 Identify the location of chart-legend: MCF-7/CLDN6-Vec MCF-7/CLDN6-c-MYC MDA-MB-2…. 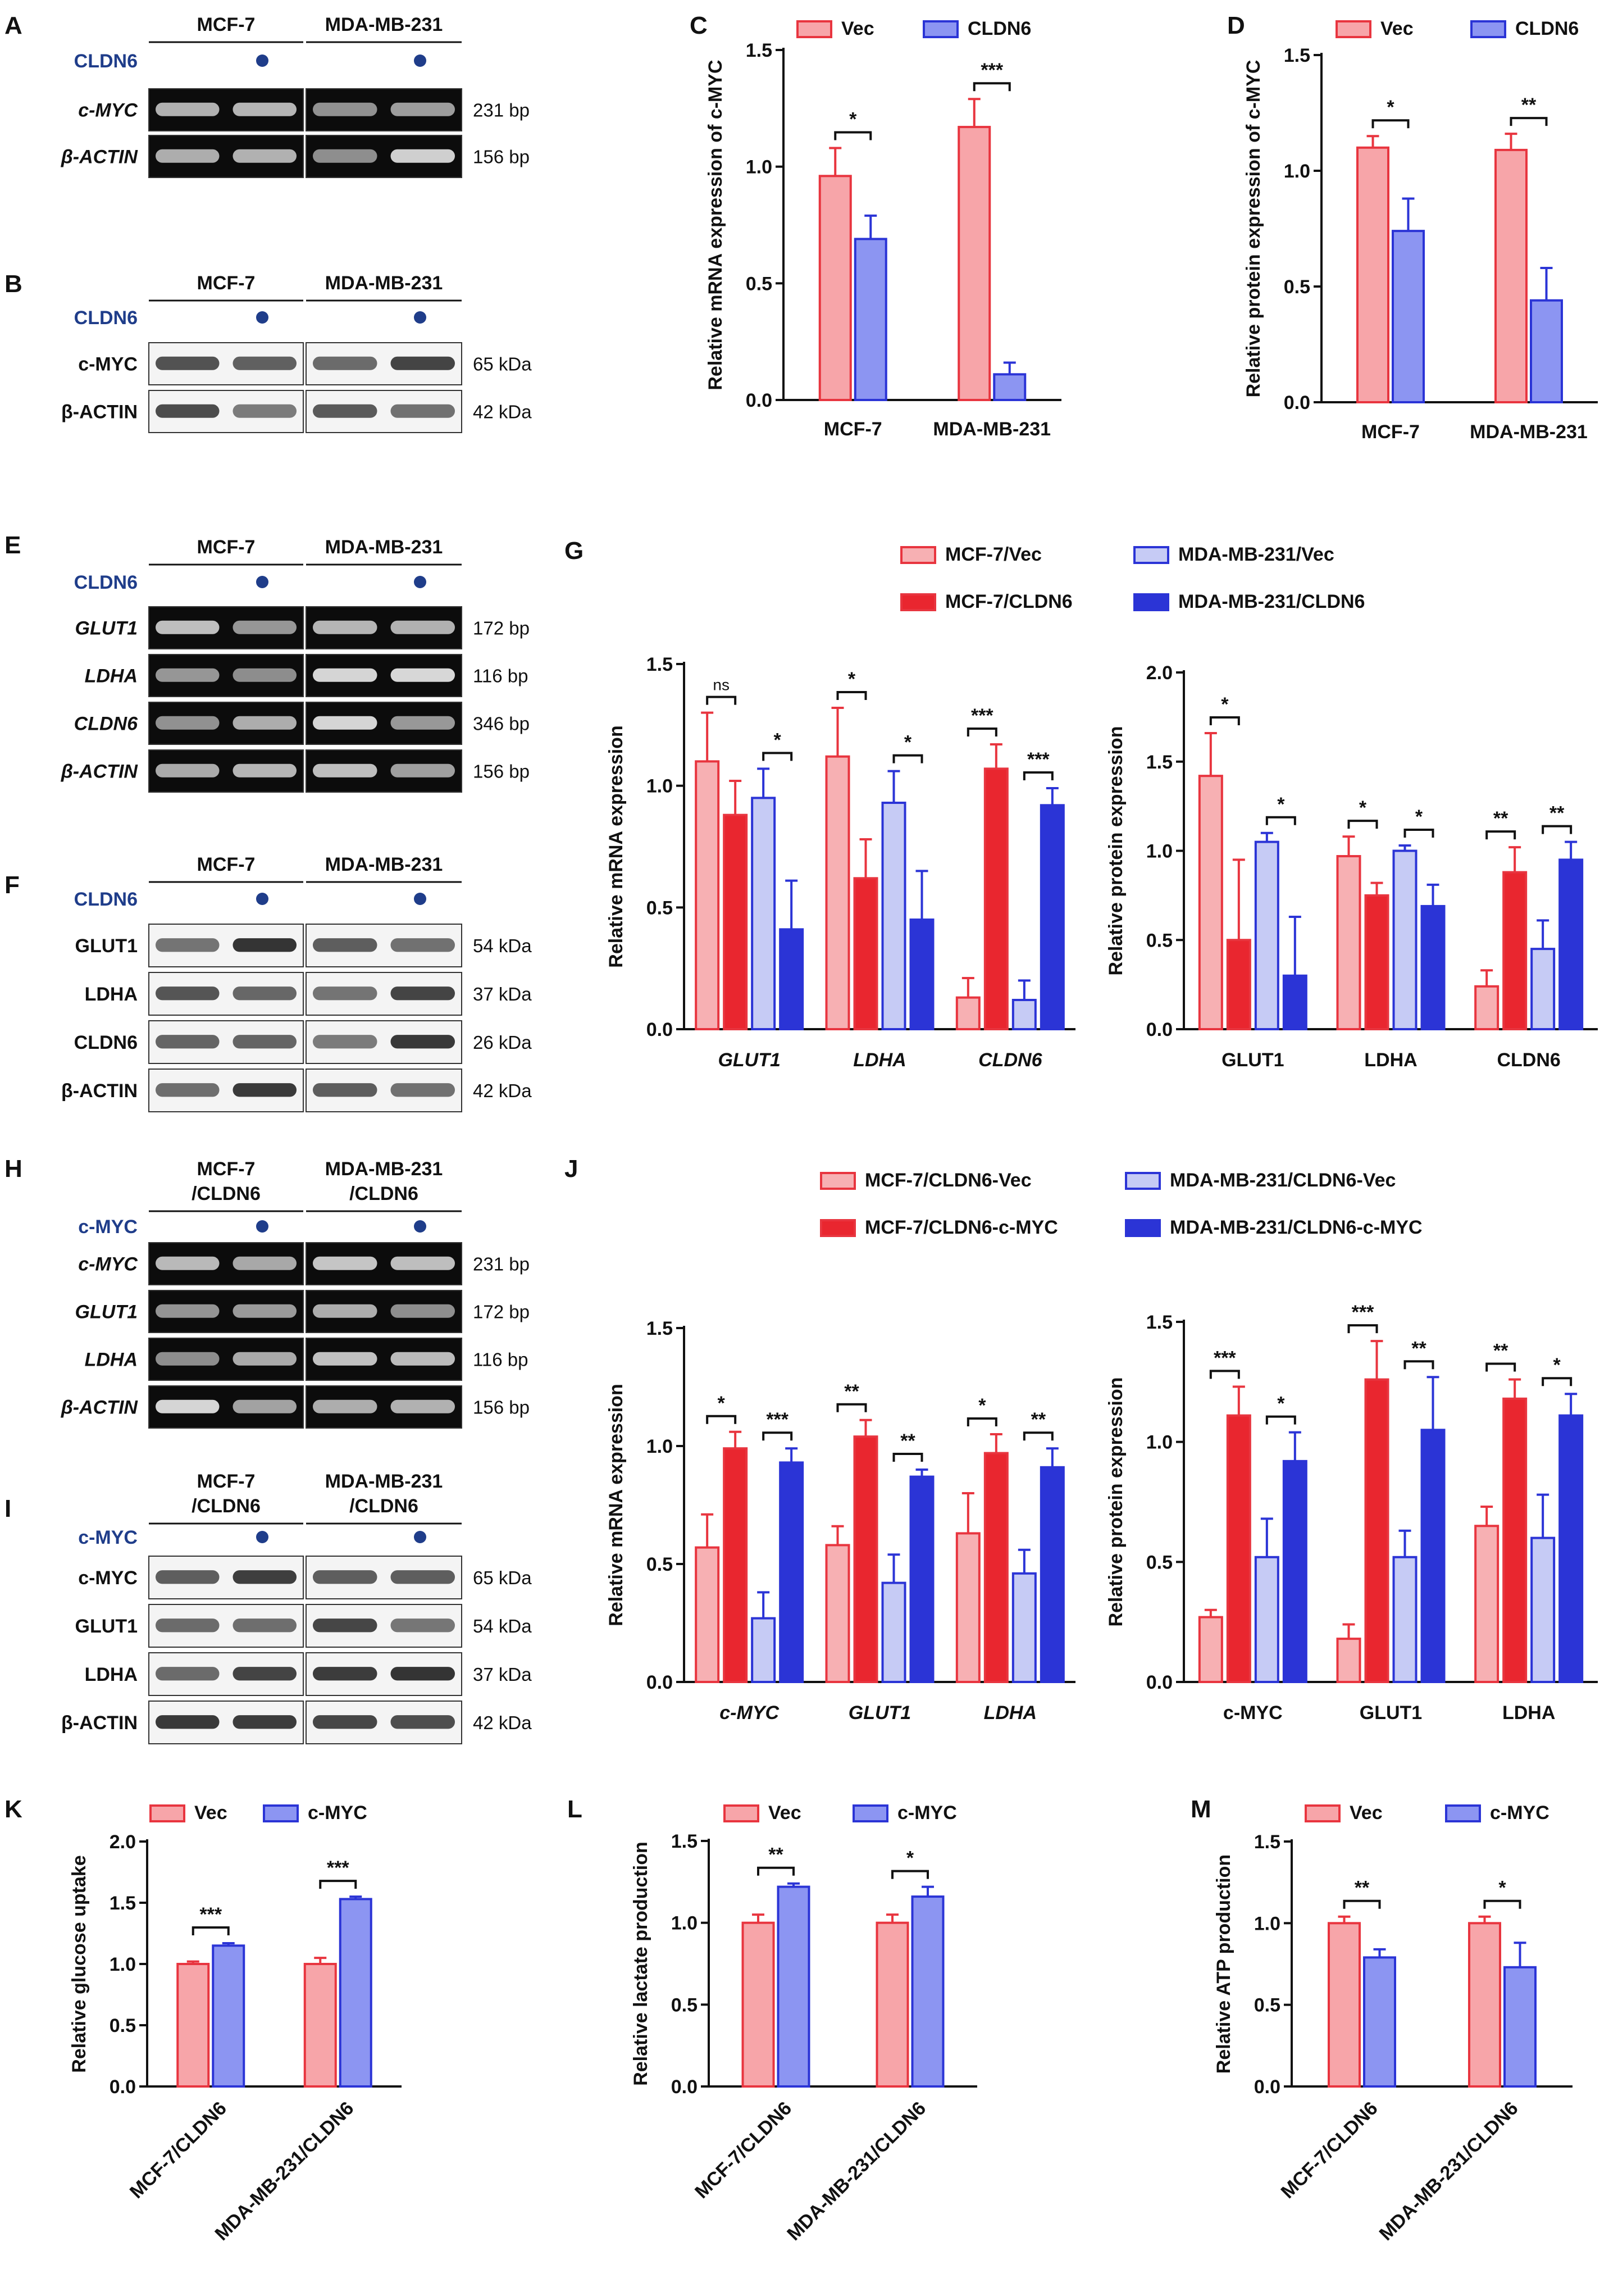
(1121, 1204).